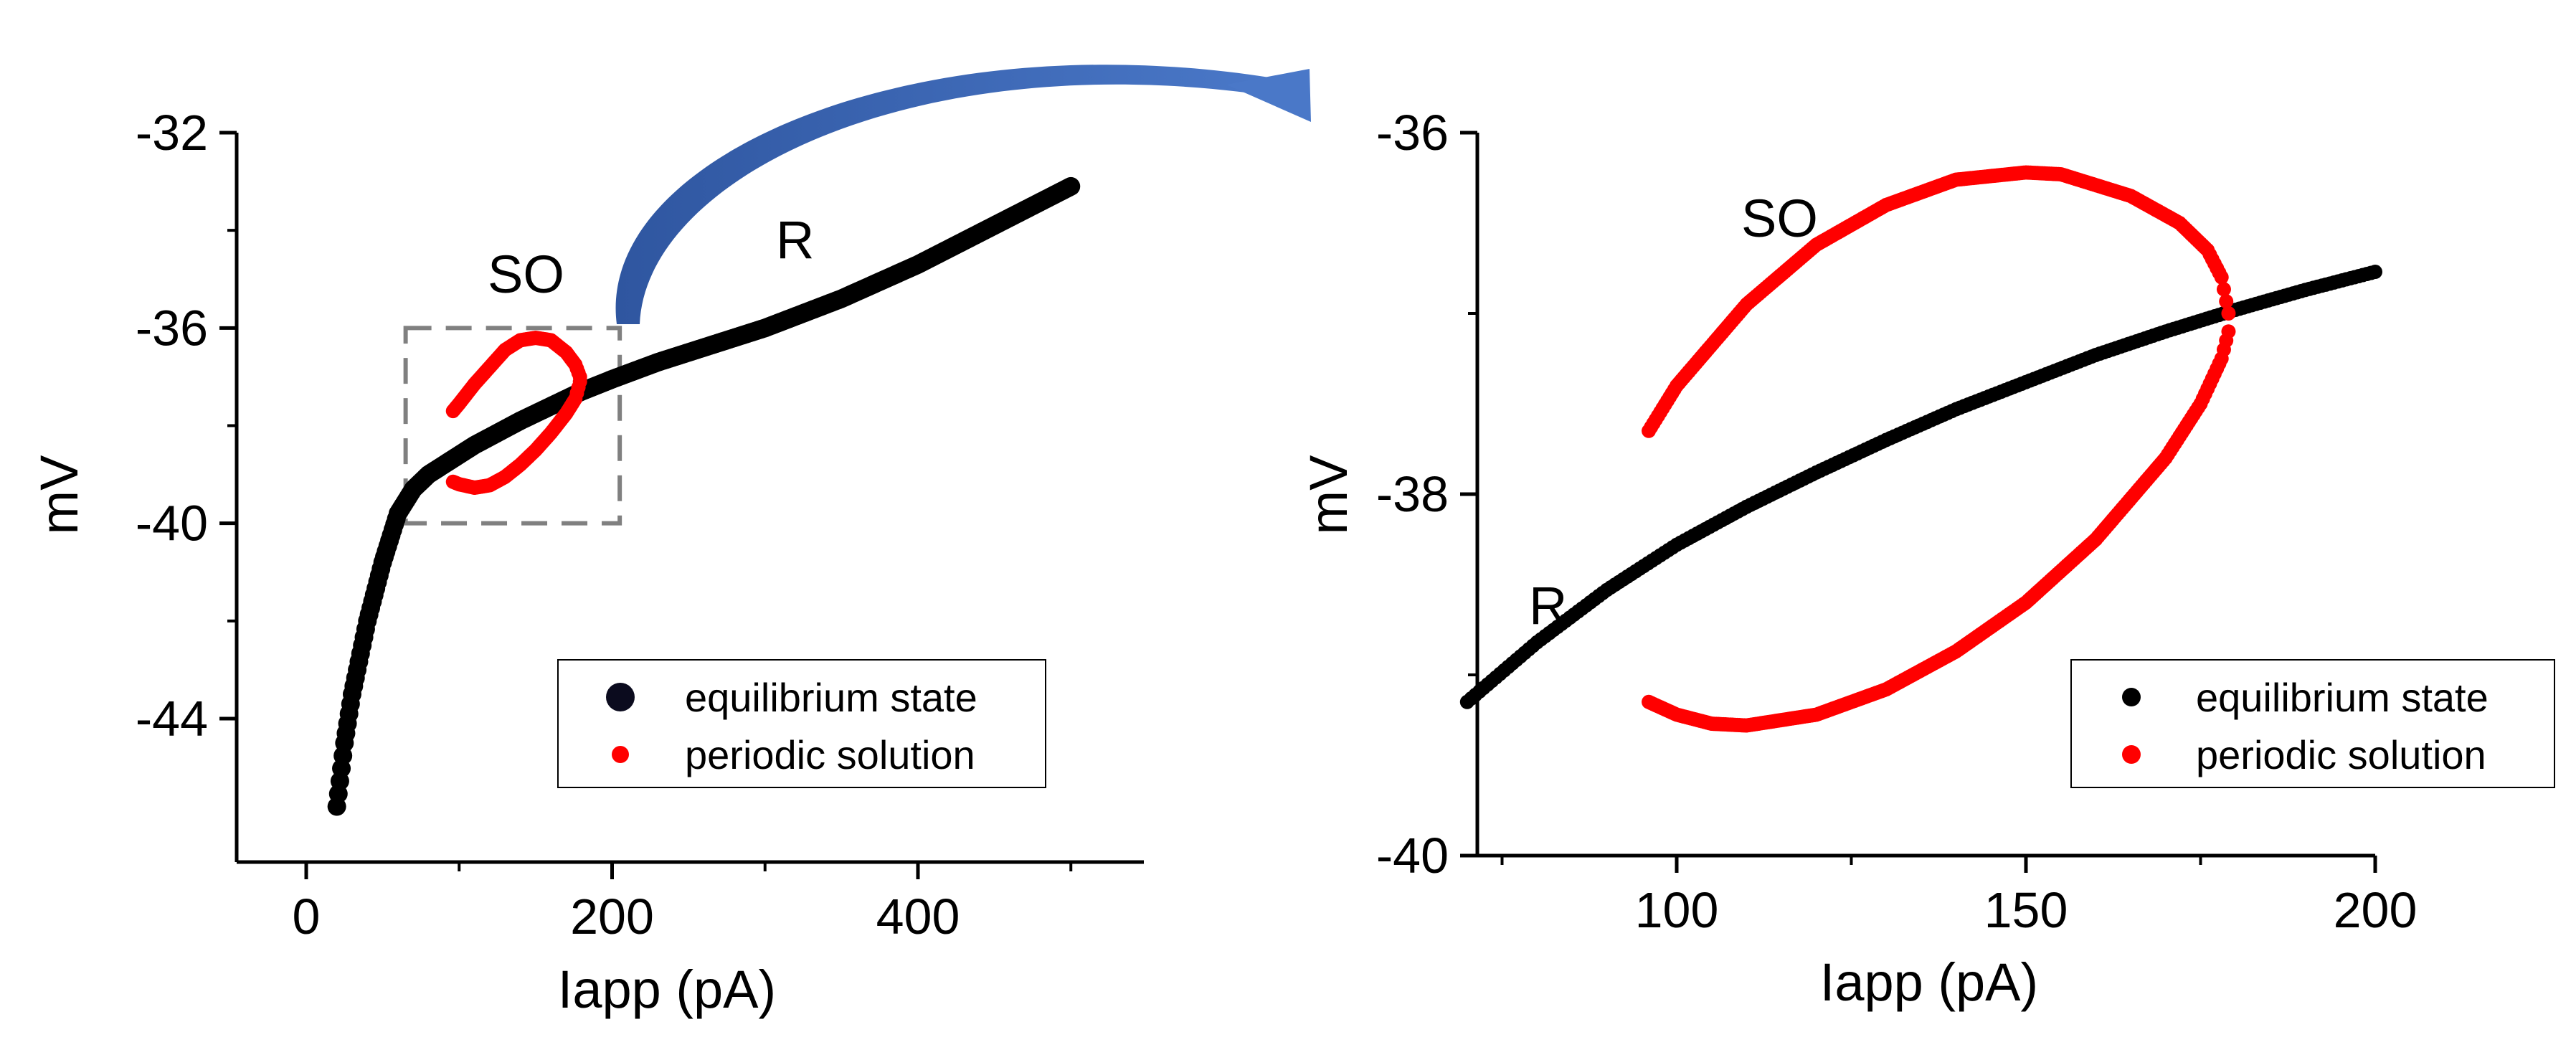 The height and width of the screenshot is (1060, 2576). Describe the element at coordinates (307, 917) in the screenshot. I see `x-tick-label: 0` at that location.